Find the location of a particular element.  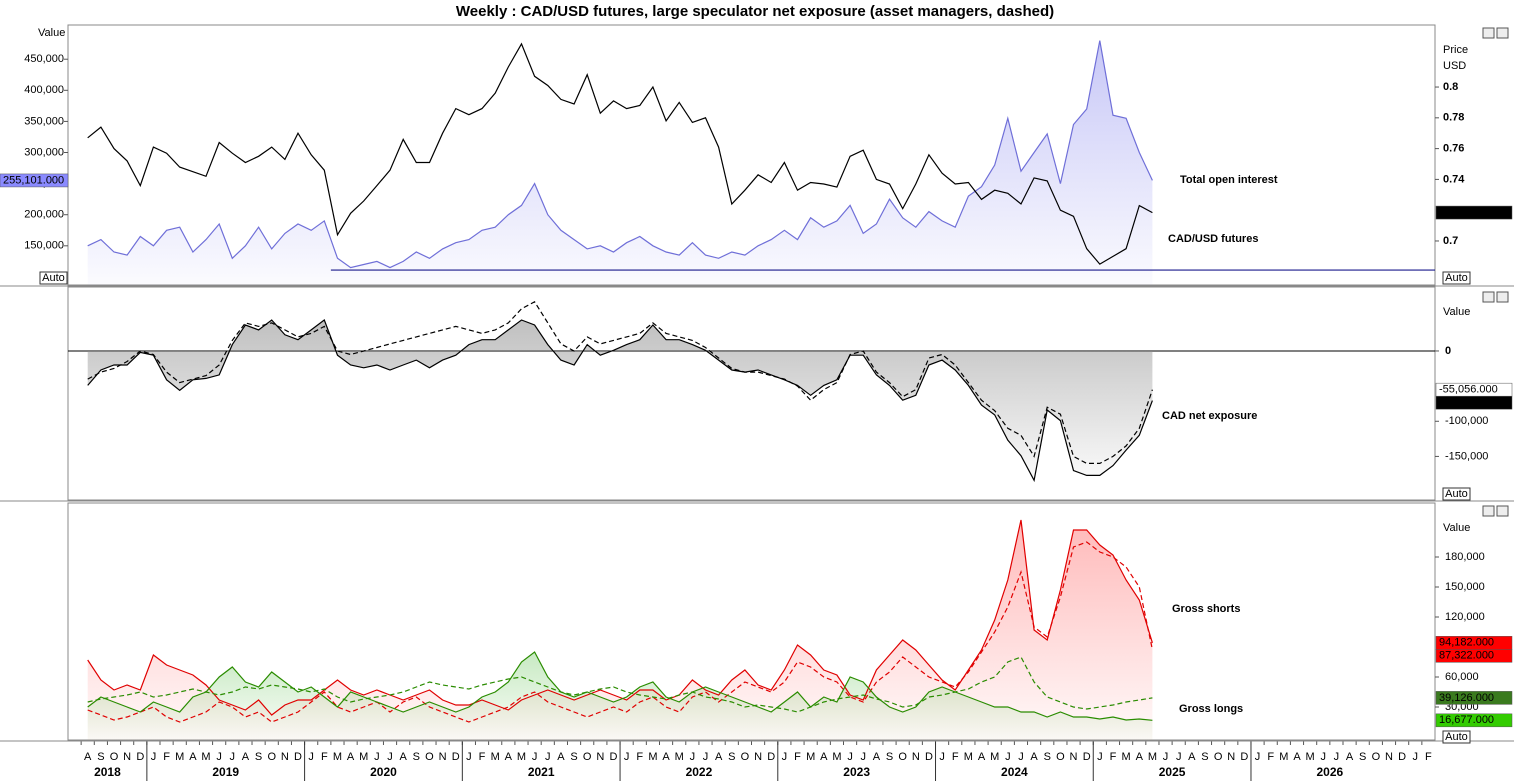

y-tick-label: 150,000 is located at coordinates (1465, 587).